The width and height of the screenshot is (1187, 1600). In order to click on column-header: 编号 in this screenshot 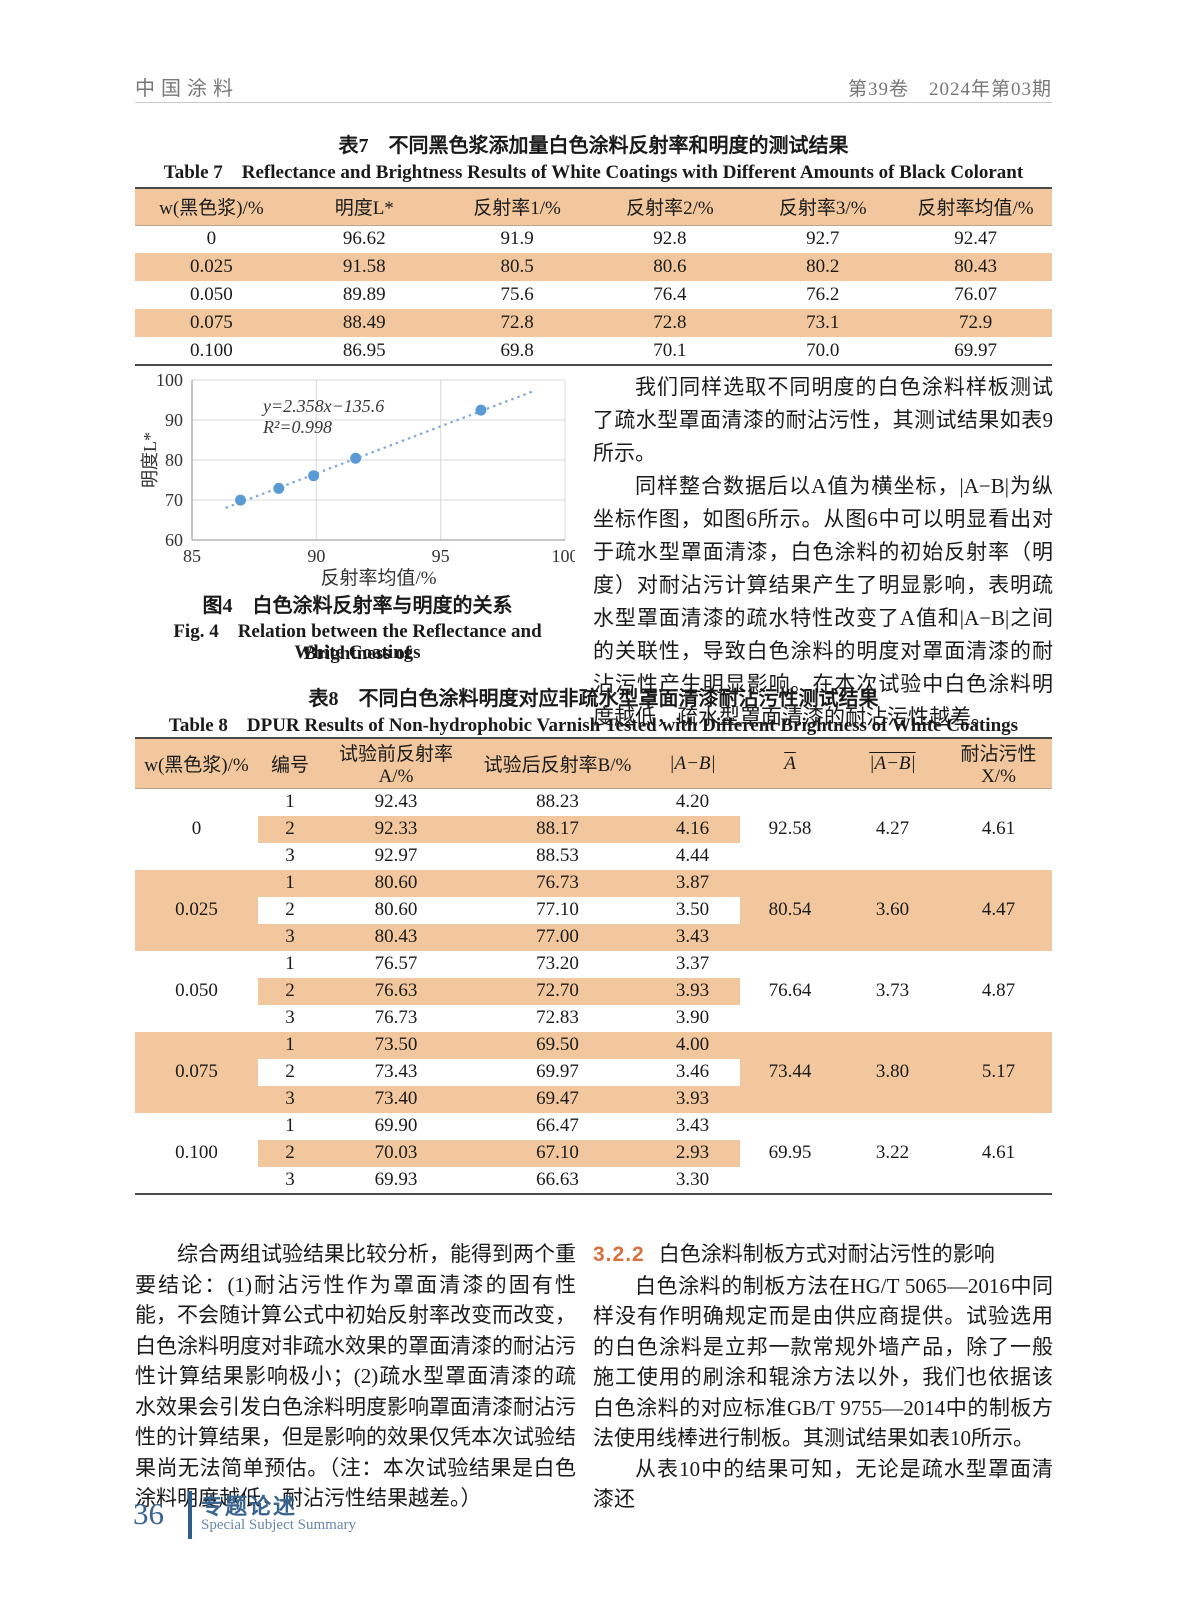, I will do `click(289, 765)`.